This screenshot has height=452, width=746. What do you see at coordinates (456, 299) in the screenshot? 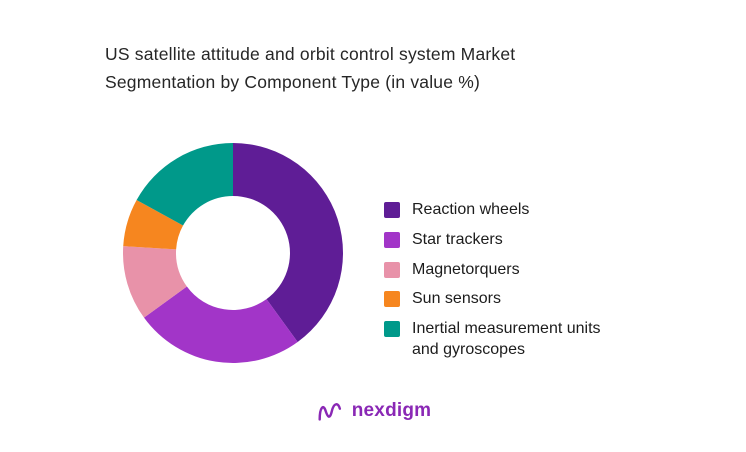
I see `legend-label: Sun sensors` at bounding box center [456, 299].